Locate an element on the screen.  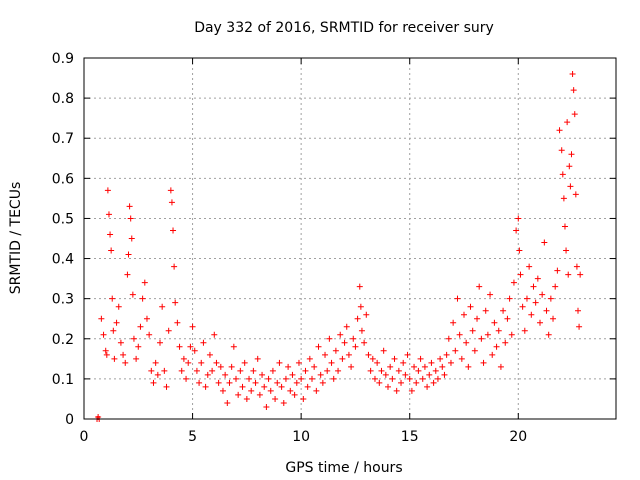
y-tick-label: 0.3 is located at coordinates (63, 300).